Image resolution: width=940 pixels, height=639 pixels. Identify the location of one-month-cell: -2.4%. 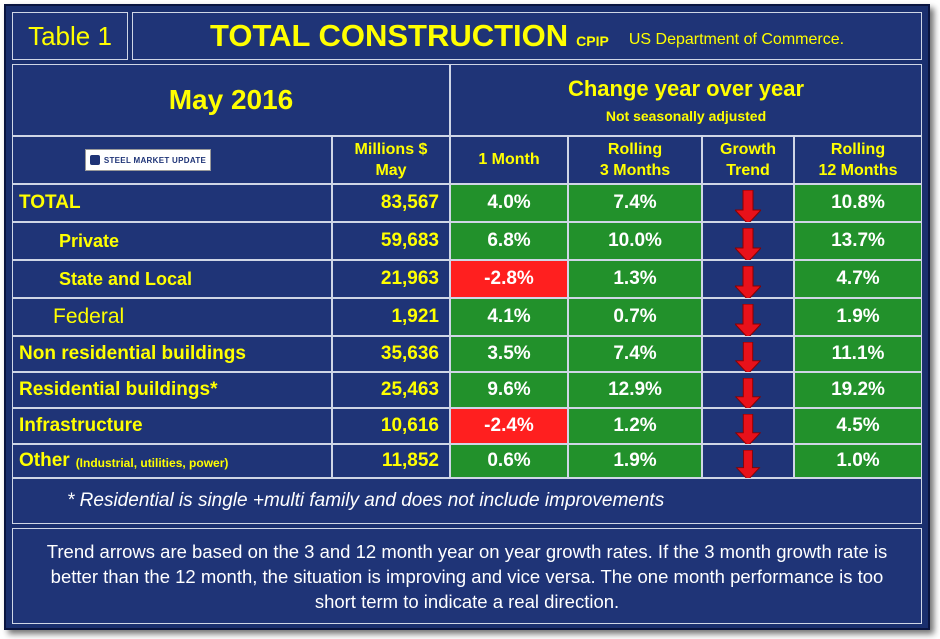
(509, 426).